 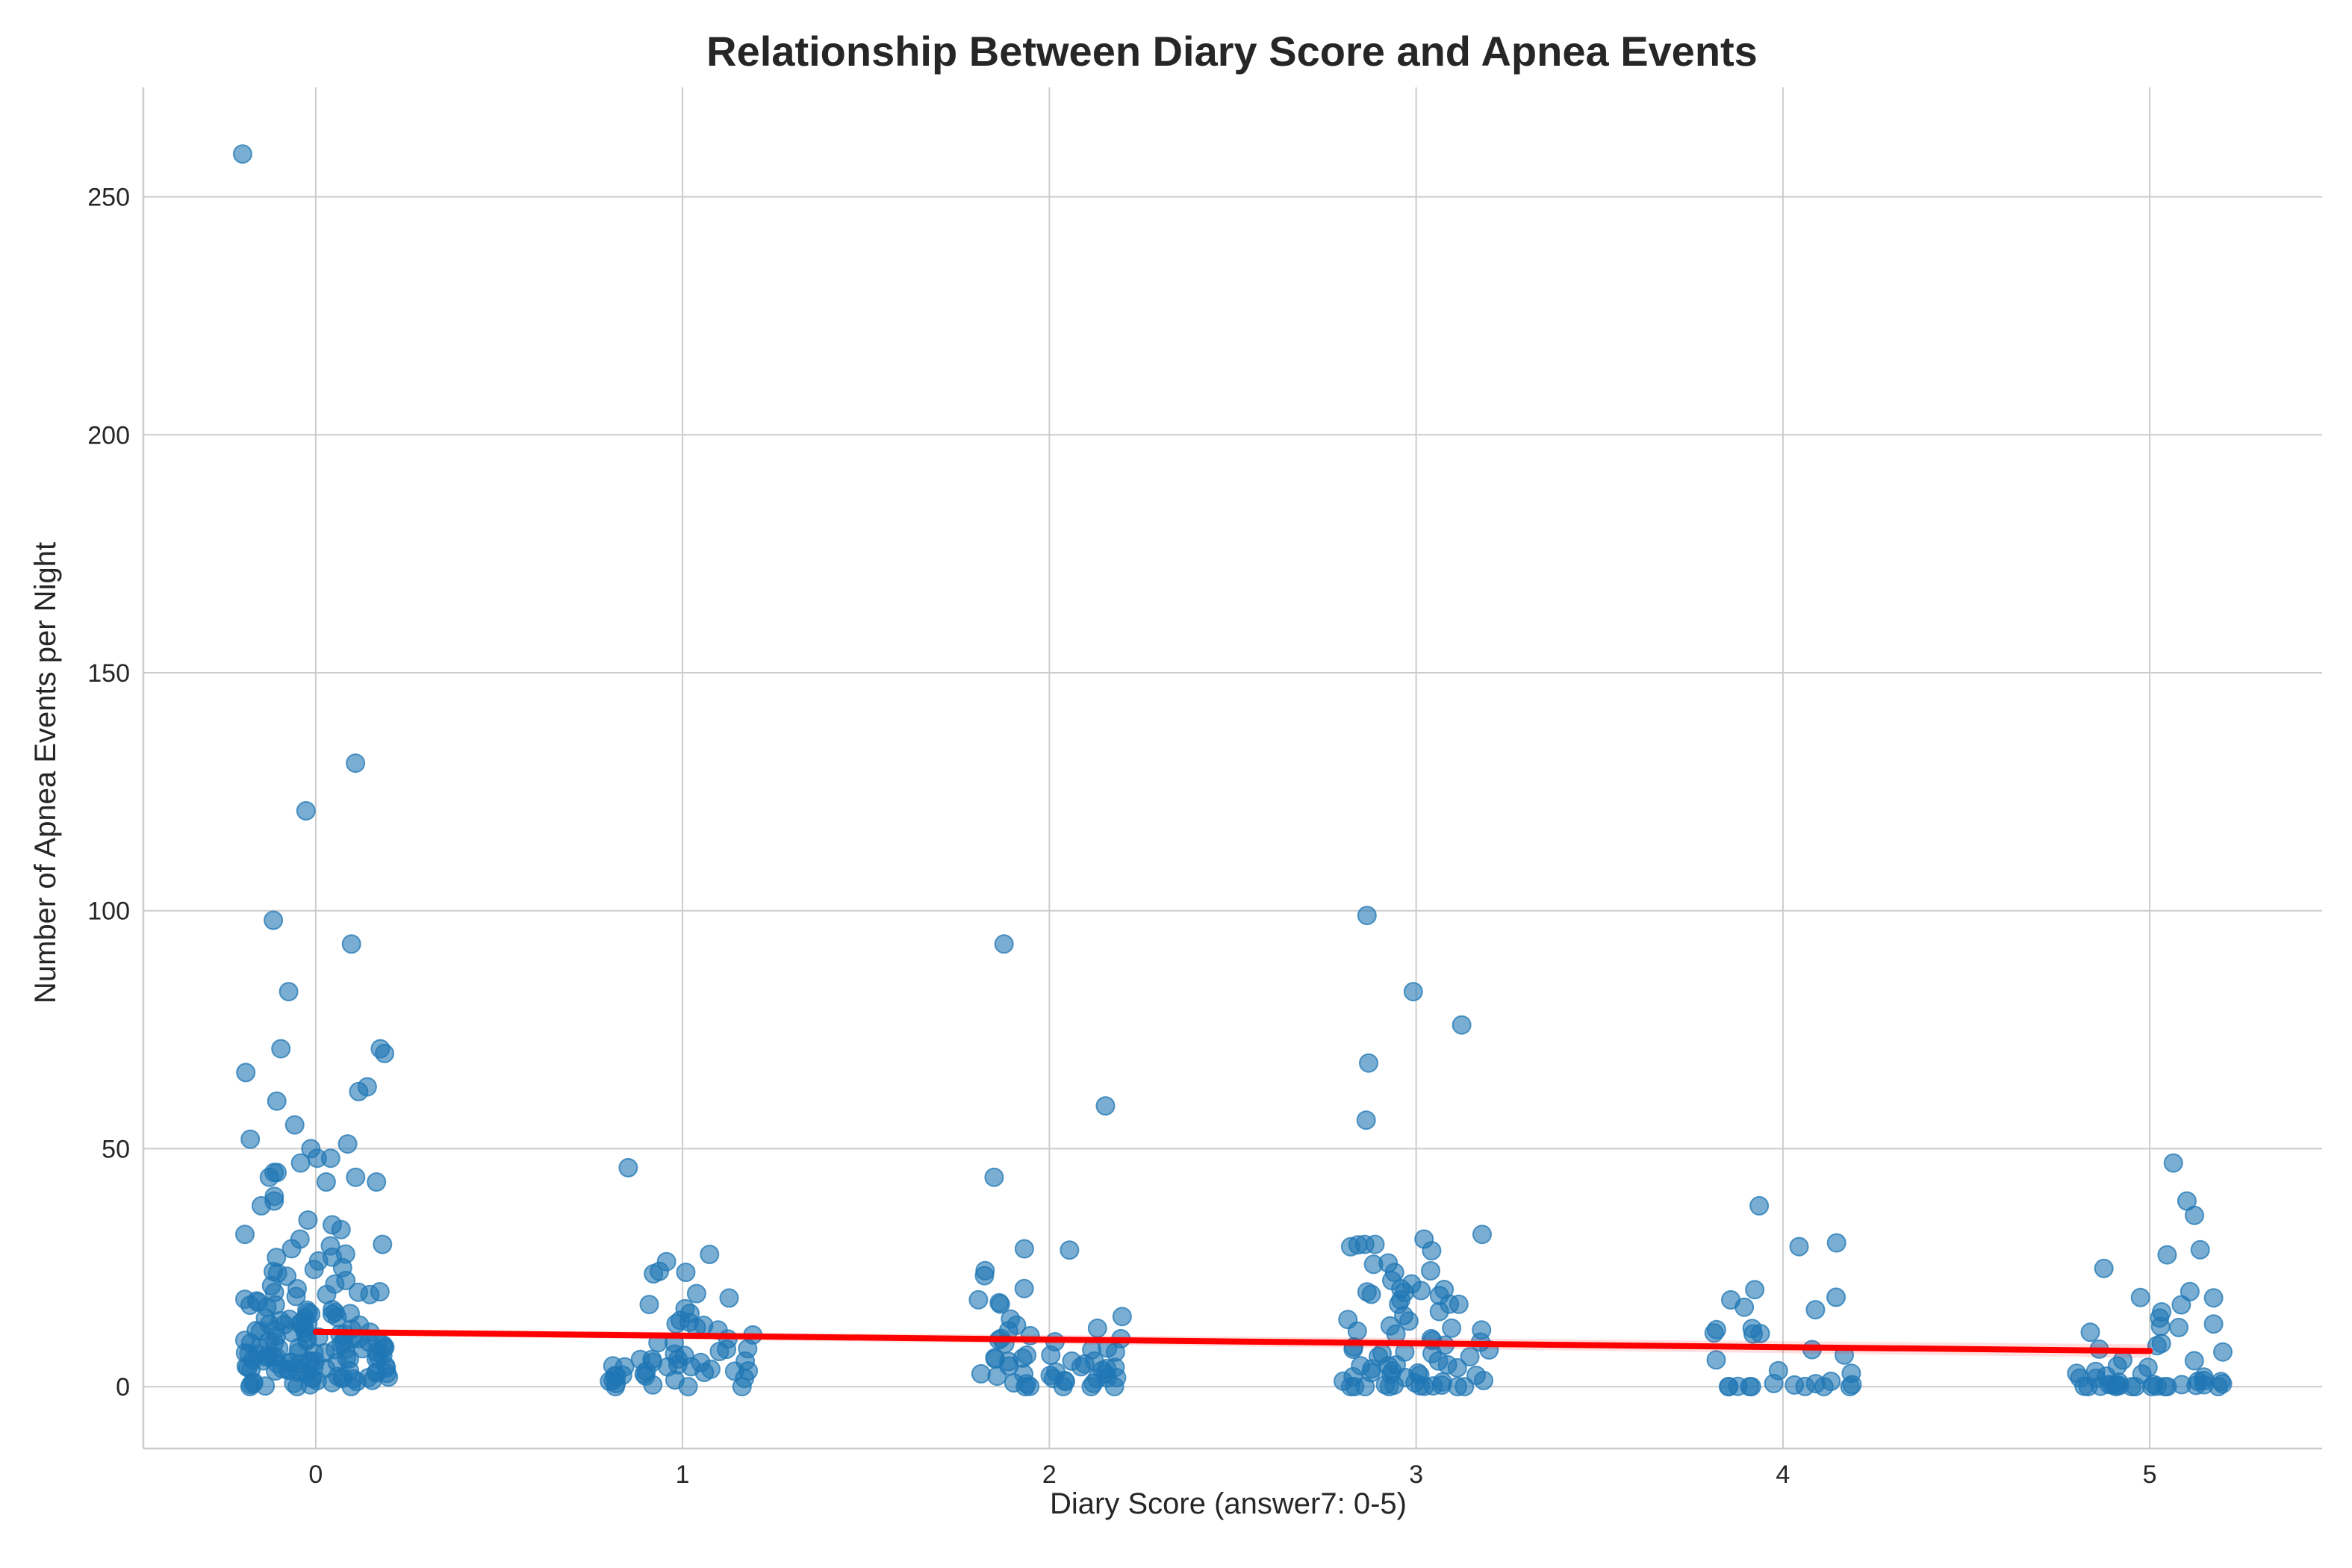 What do you see at coordinates (2150, 1474) in the screenshot?
I see `x-tick-label: 5` at bounding box center [2150, 1474].